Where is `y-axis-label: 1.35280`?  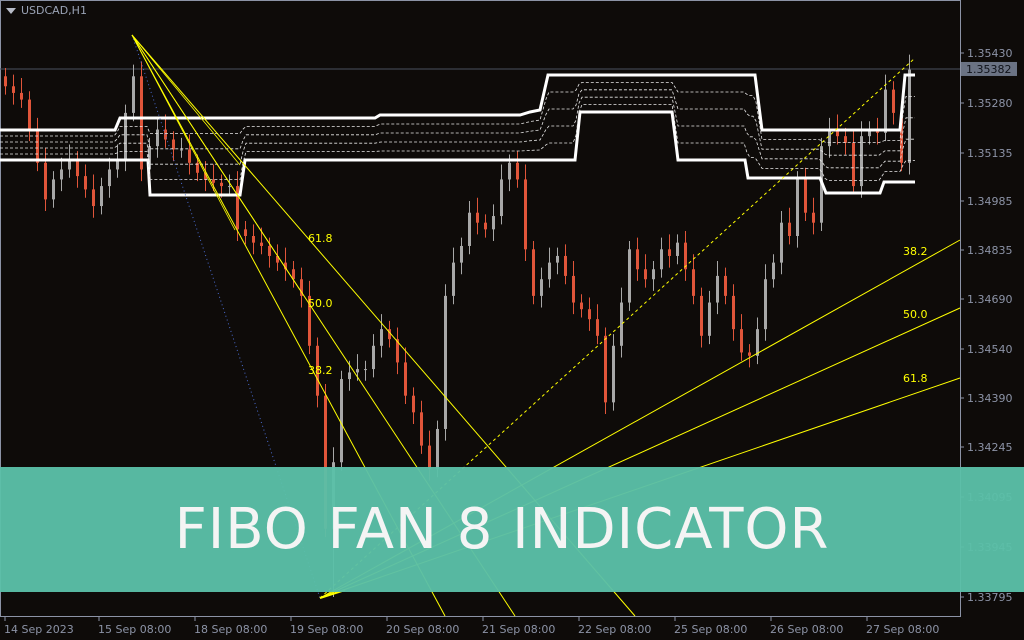 y-axis-label: 1.35280 is located at coordinates (990, 103).